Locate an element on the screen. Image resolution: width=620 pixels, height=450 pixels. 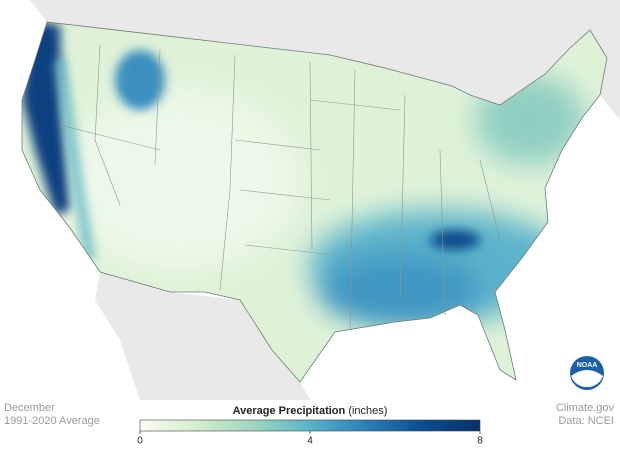
legend-title: Average Precipitation (inches) is located at coordinates (310, 411).